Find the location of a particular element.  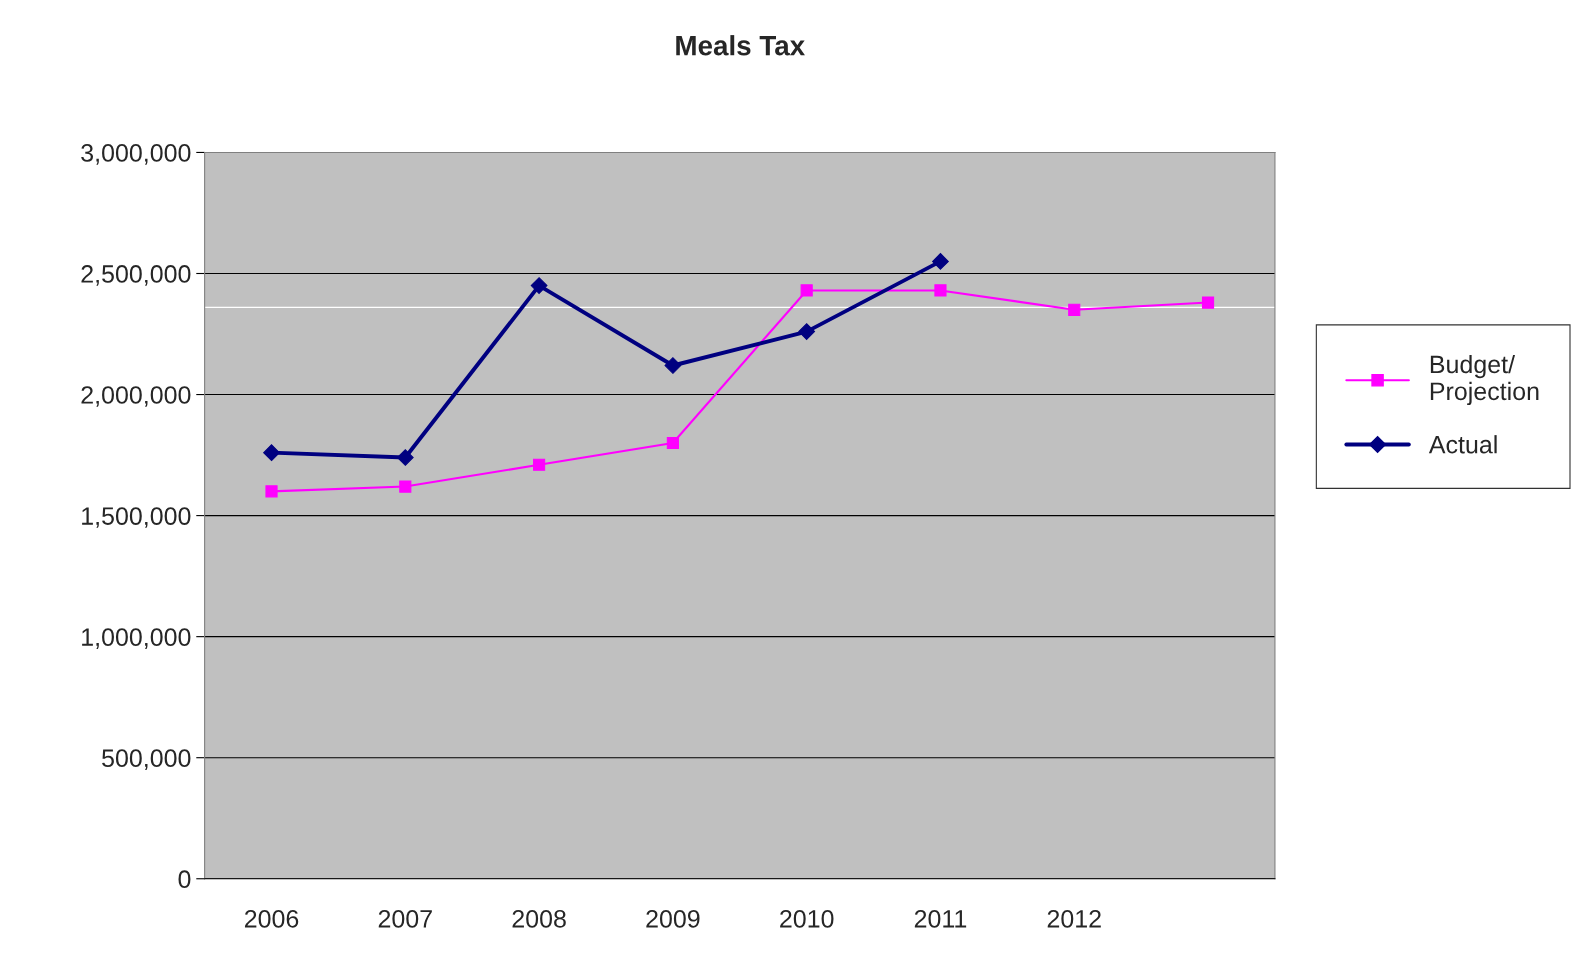

y-tick-label: 1,000,000 is located at coordinates (136, 638).